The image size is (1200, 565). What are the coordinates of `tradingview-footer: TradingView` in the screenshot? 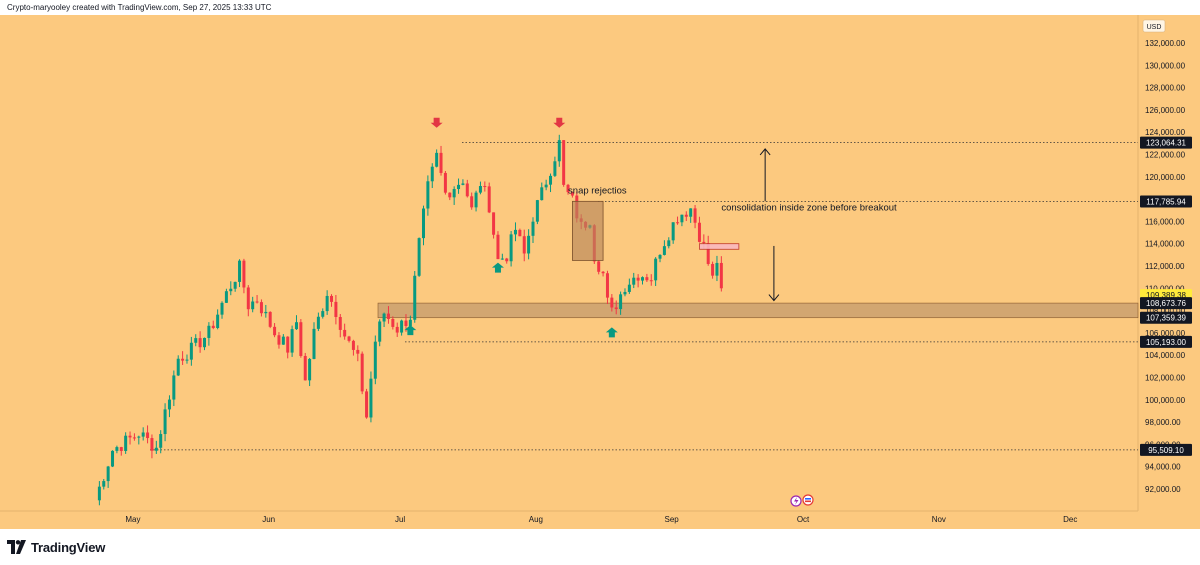 It's located at (56, 547).